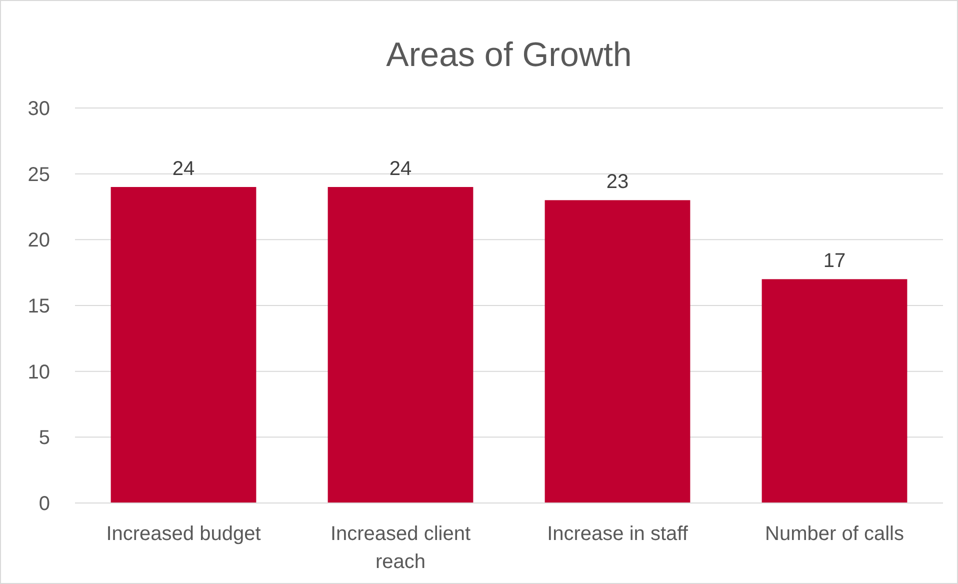 This screenshot has height=584, width=958. I want to click on x-tick-label: Increased budget, so click(184, 534).